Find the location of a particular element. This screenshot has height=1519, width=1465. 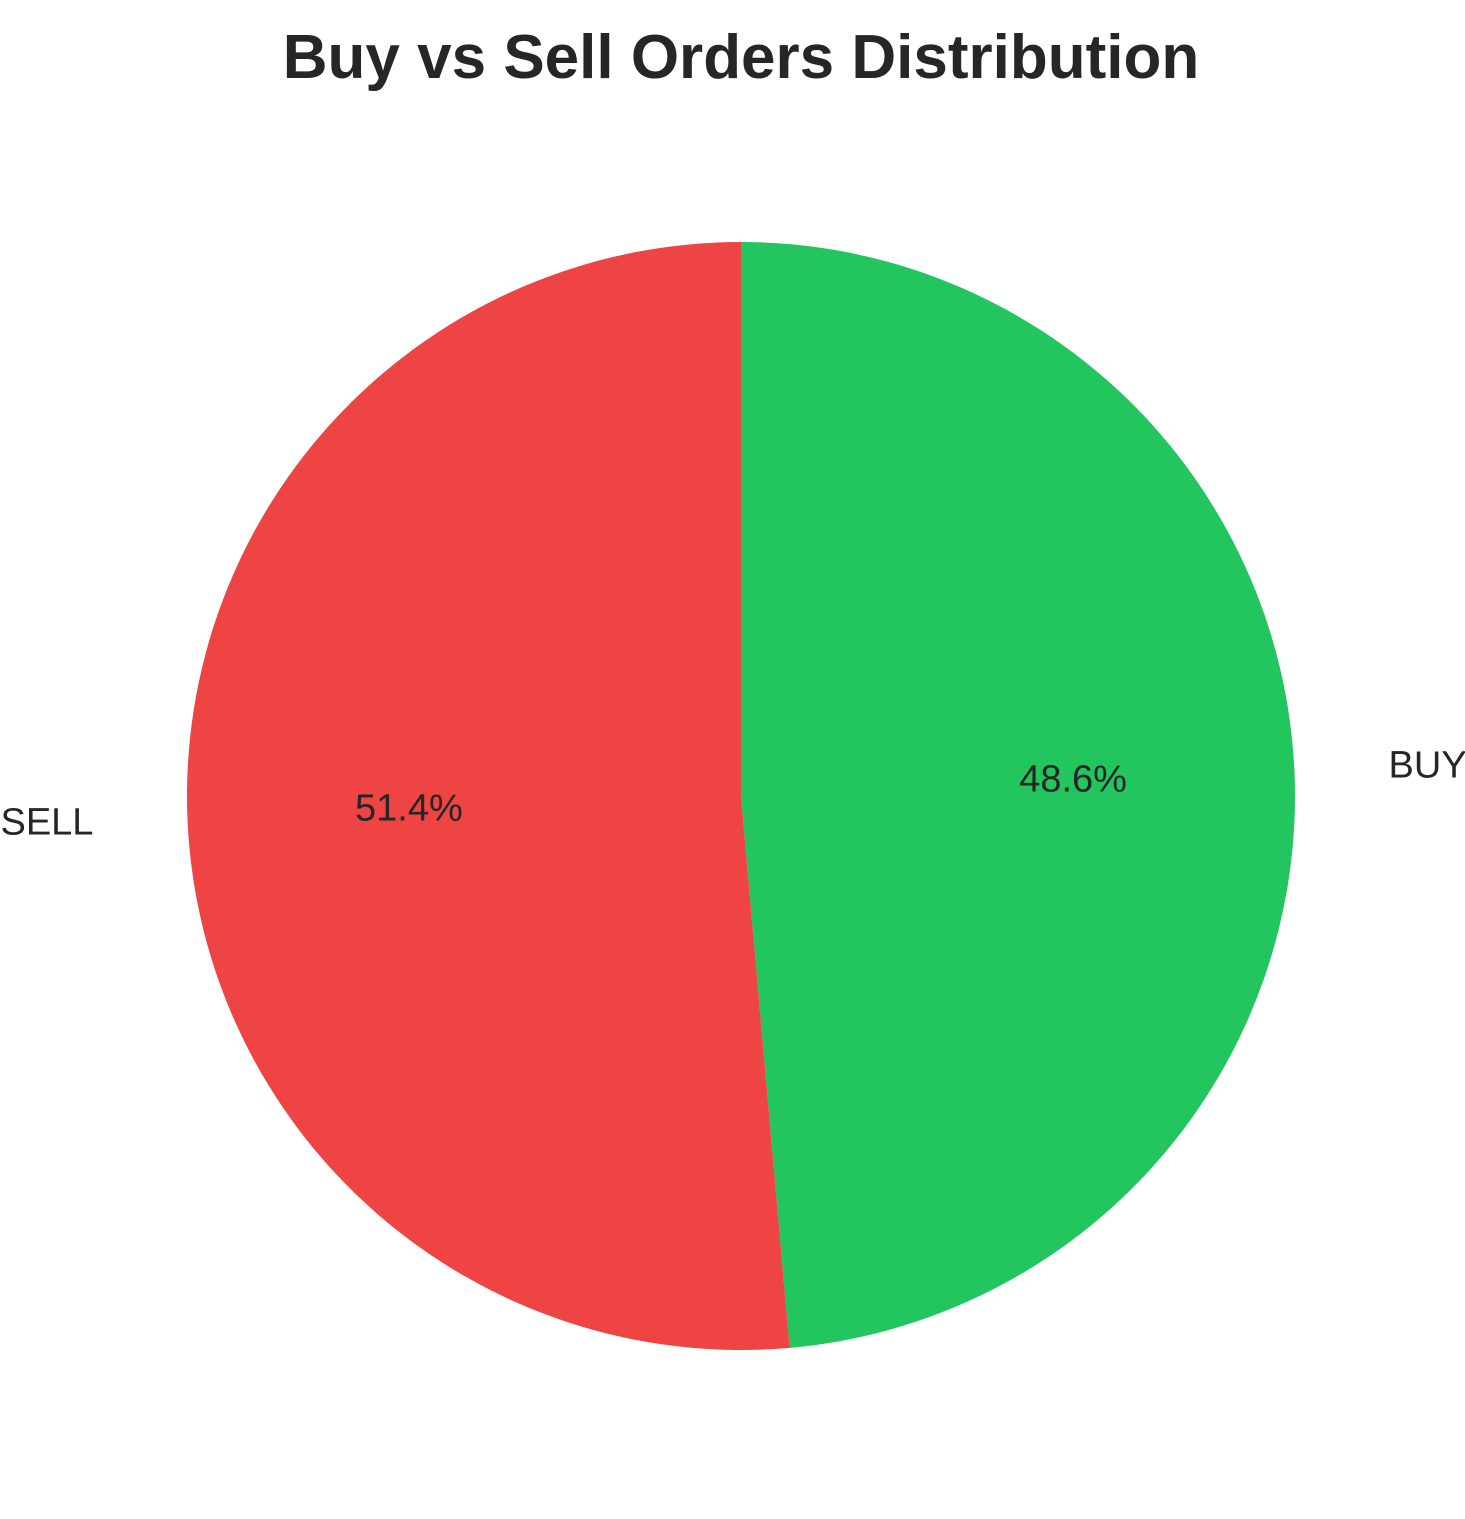

slice-percent-buy: 48.6% is located at coordinates (1073, 779).